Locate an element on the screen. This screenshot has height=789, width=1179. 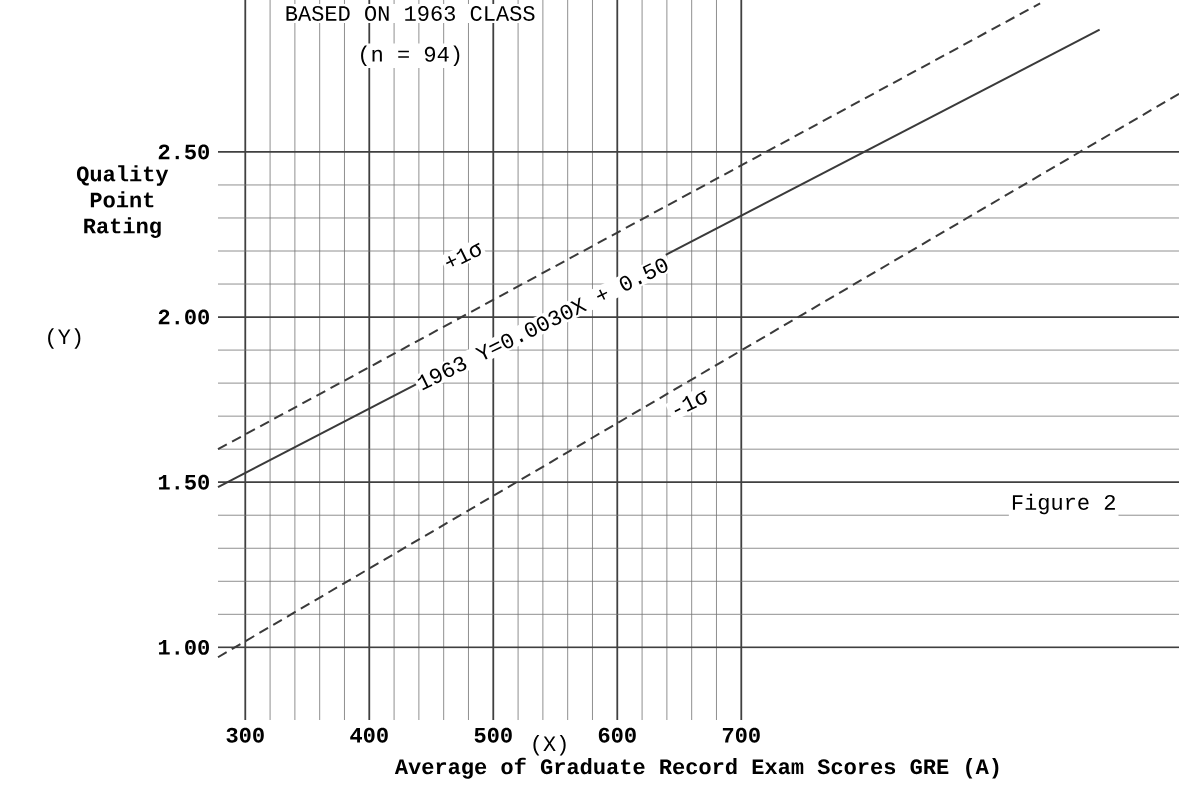
text: (Y) is located at coordinates (64, 338).